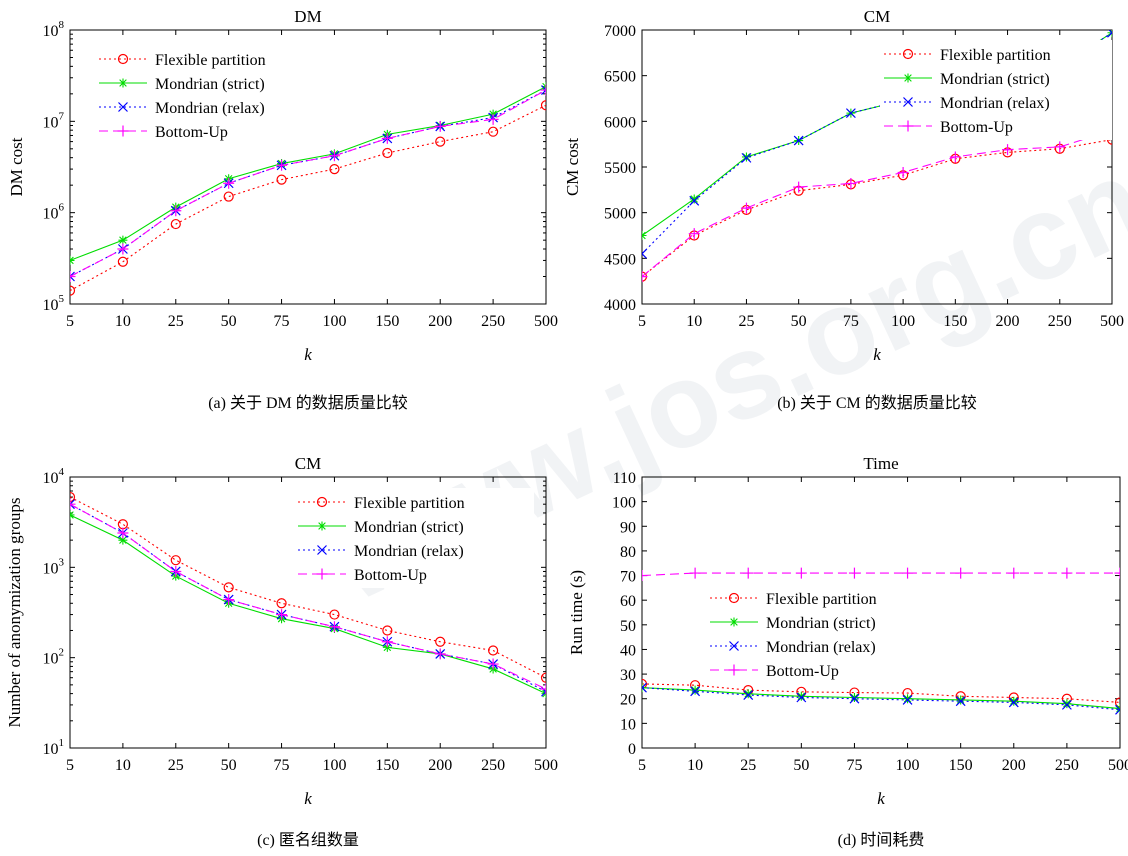  I want to click on y-tick-label: 107, so click(54, 120).